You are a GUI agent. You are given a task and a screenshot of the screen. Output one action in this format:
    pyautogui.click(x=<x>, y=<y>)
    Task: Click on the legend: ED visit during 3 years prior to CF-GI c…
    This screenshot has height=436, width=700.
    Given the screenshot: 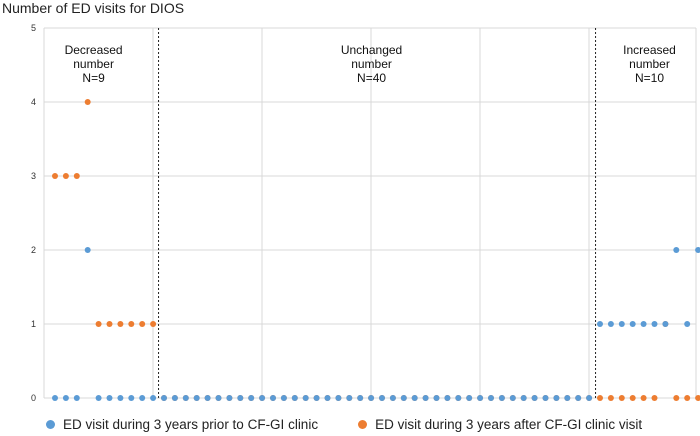 What is the action you would take?
    pyautogui.click(x=364, y=424)
    